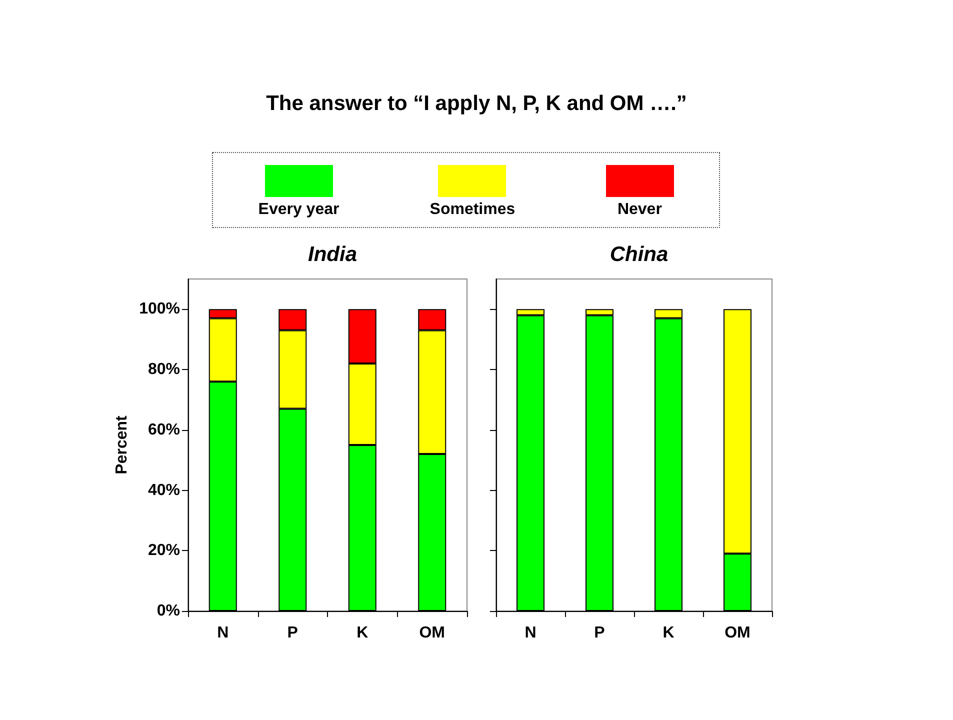  I want to click on y-axis-title: Percent, so click(122, 444).